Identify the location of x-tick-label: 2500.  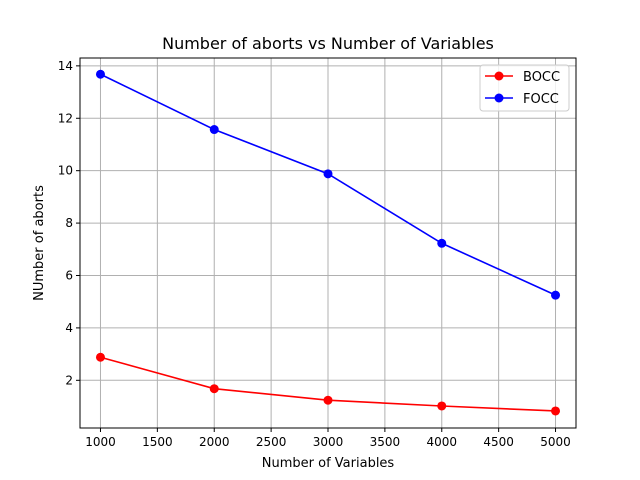
(271, 442).